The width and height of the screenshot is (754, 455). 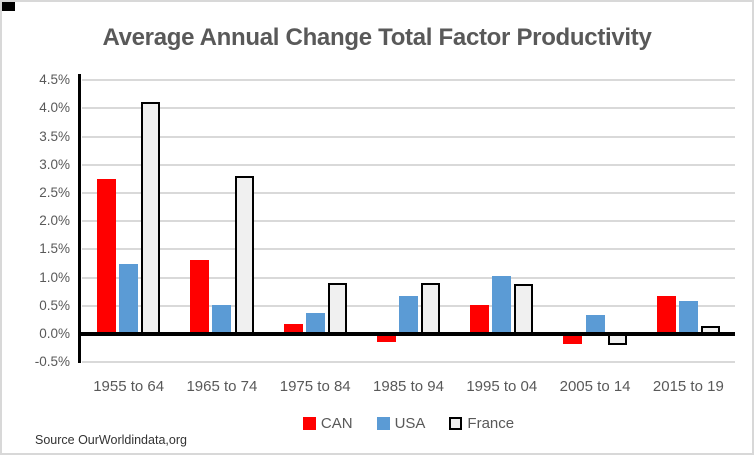 I want to click on y-axis-tick-label: 2.5%, so click(x=54, y=192).